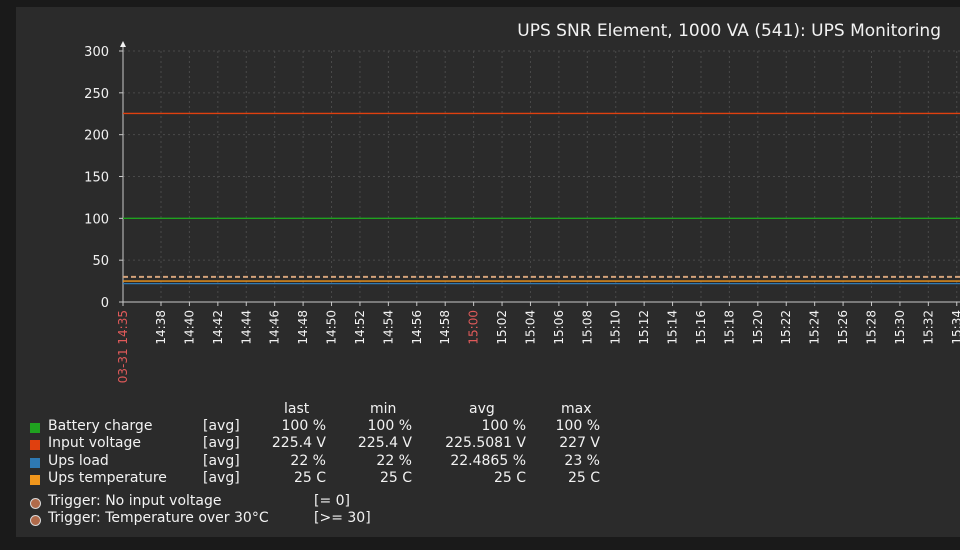  I want to click on legend-avg: 225.5081 V, so click(485, 443).